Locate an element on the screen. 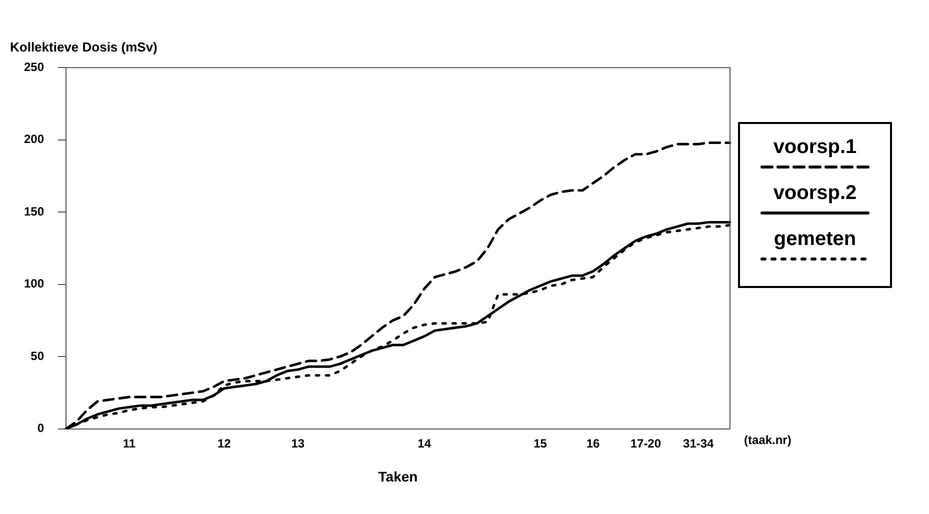 The width and height of the screenshot is (929, 514). x-tick-label: 17-20 is located at coordinates (646, 443).